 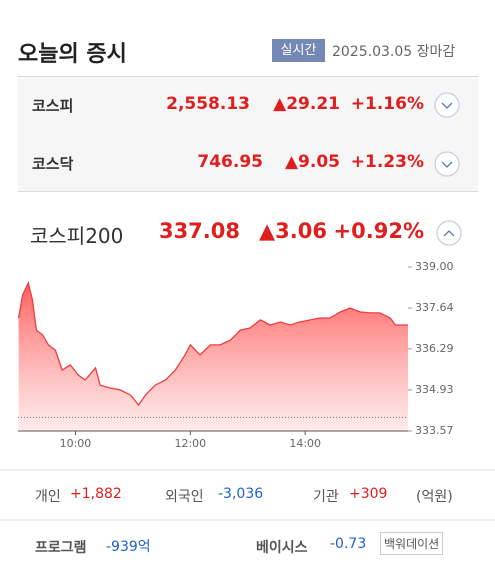 What do you see at coordinates (298, 50) in the screenshot?
I see `badge: 실시간` at bounding box center [298, 50].